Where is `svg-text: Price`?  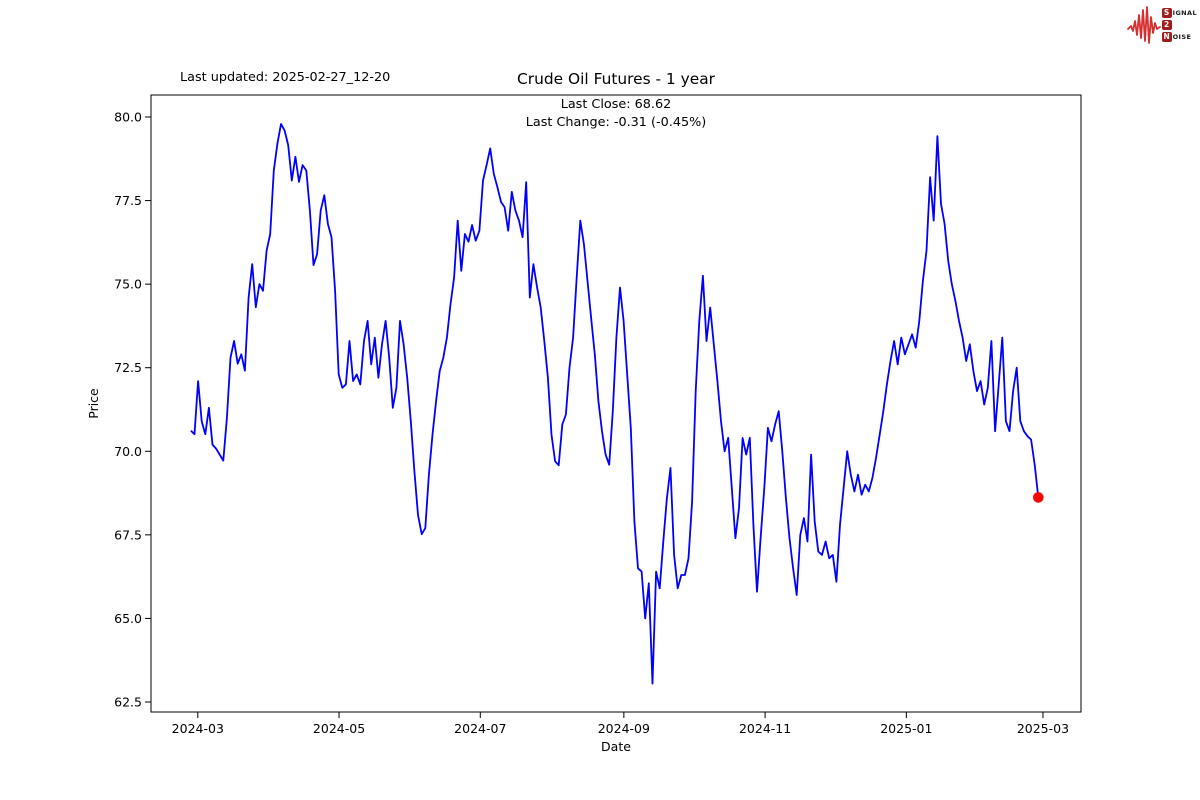
svg-text: Price is located at coordinates (93, 403).